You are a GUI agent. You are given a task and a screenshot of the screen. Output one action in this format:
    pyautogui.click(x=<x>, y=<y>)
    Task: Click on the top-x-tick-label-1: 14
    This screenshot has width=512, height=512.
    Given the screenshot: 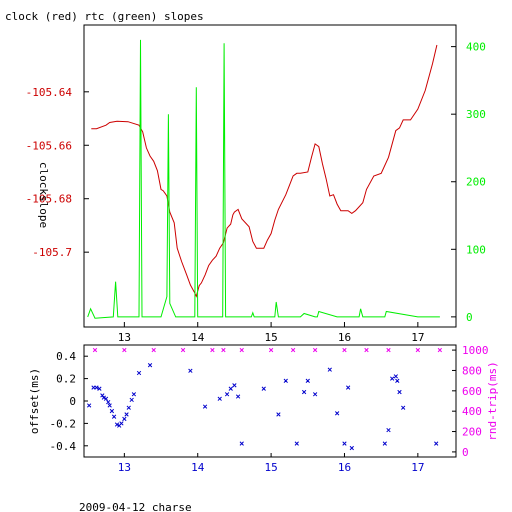 What is the action you would take?
    pyautogui.click(x=198, y=337)
    